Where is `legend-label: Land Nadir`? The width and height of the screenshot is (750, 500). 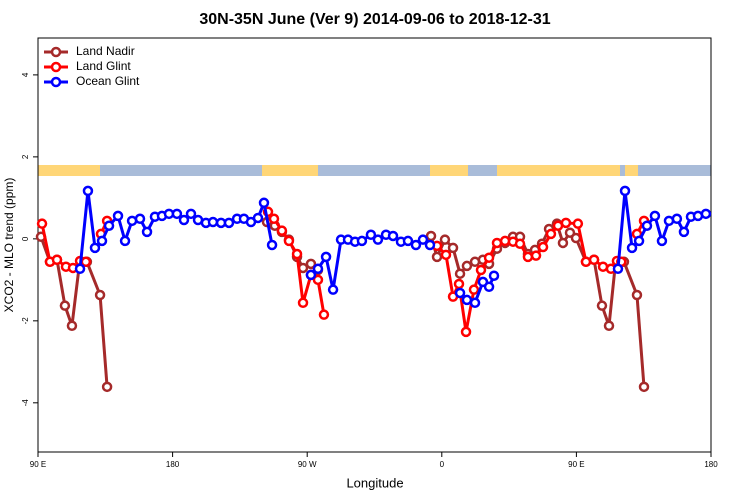
legend-label: Land Nadir is located at coordinates (105, 51).